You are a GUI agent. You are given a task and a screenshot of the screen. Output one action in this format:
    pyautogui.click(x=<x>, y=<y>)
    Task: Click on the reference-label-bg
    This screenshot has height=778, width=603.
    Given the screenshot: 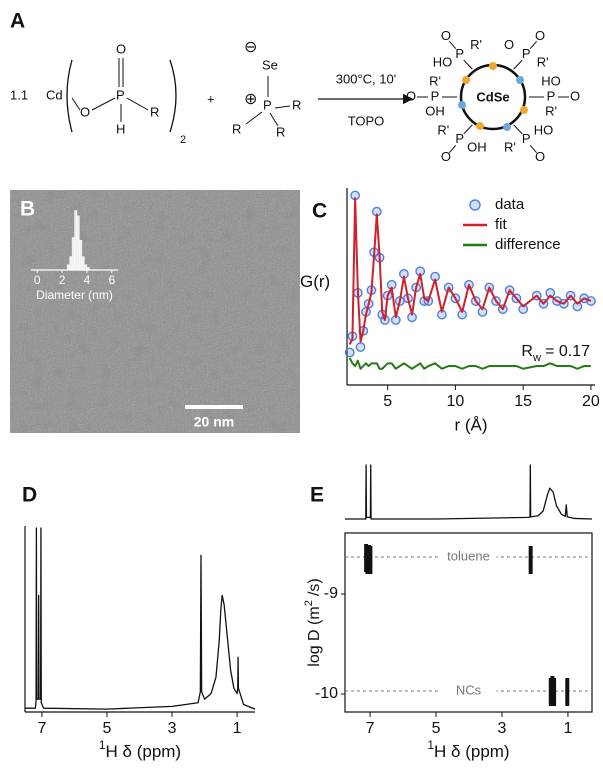 What is the action you would take?
    pyautogui.click(x=468, y=691)
    